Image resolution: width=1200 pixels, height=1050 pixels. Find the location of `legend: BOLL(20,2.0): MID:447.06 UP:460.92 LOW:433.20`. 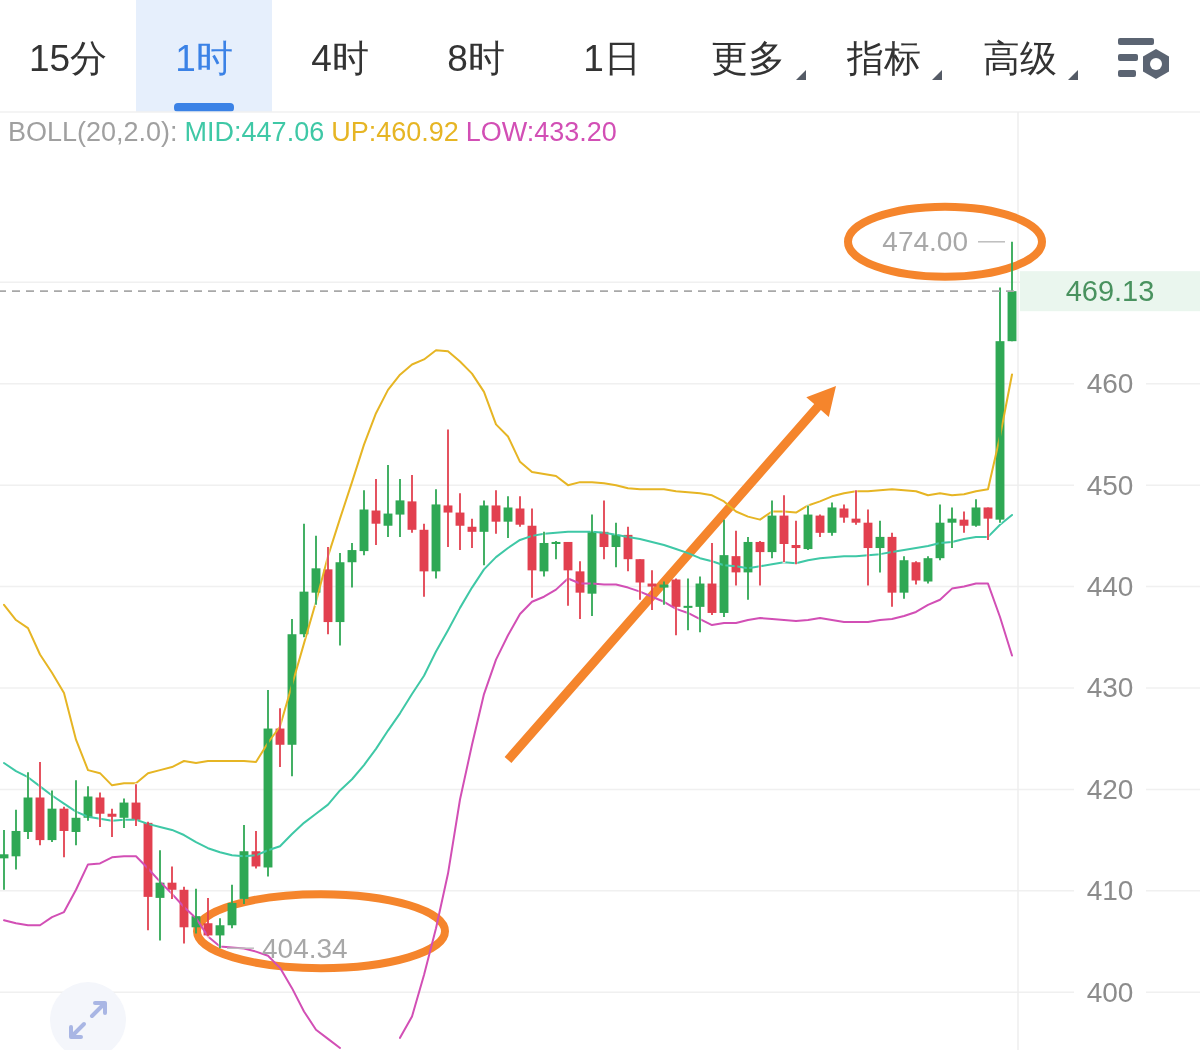

legend: BOLL(20,2.0): MID:447.06 UP:460.92 LOW:433.20 is located at coordinates (312, 132).